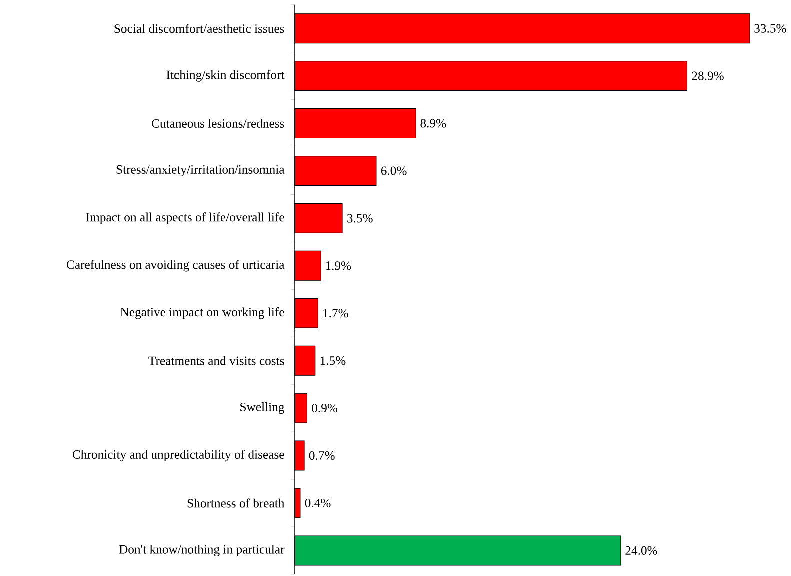  What do you see at coordinates (325, 408) in the screenshot?
I see `data-label: 0.9%` at bounding box center [325, 408].